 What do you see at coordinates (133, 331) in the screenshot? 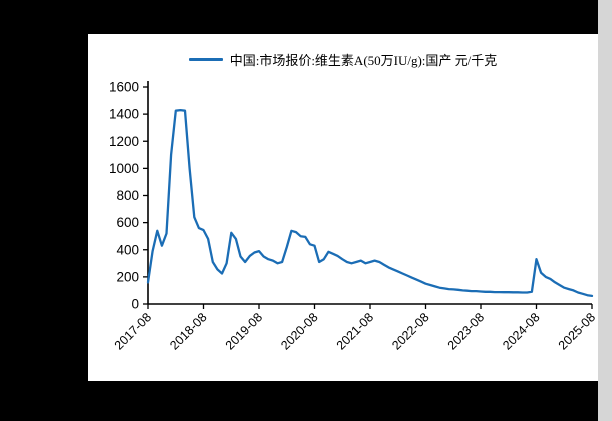
I see `x-axis-tick-label: 2017-08` at bounding box center [133, 331].